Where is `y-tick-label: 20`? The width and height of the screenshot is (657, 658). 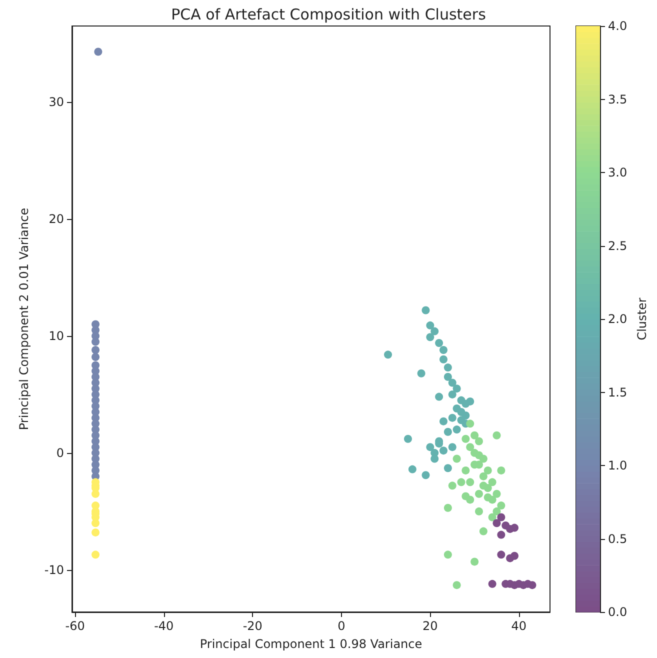 y-tick-label: 20 is located at coordinates (56, 219).